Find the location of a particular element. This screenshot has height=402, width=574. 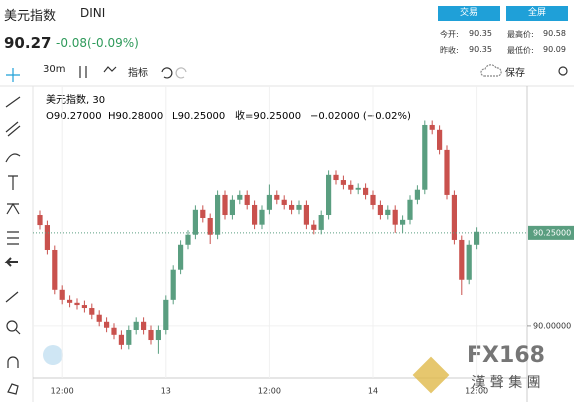

indicators: 指标 is located at coordinates (138, 73).